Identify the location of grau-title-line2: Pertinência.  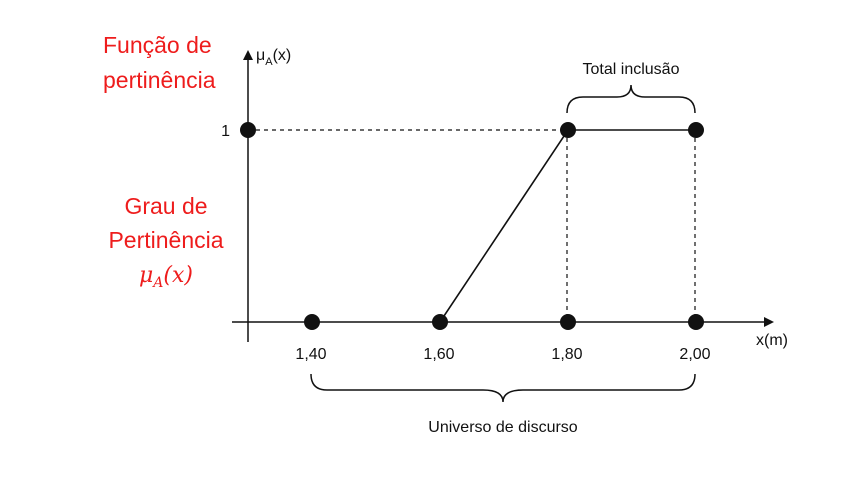
(165, 240).